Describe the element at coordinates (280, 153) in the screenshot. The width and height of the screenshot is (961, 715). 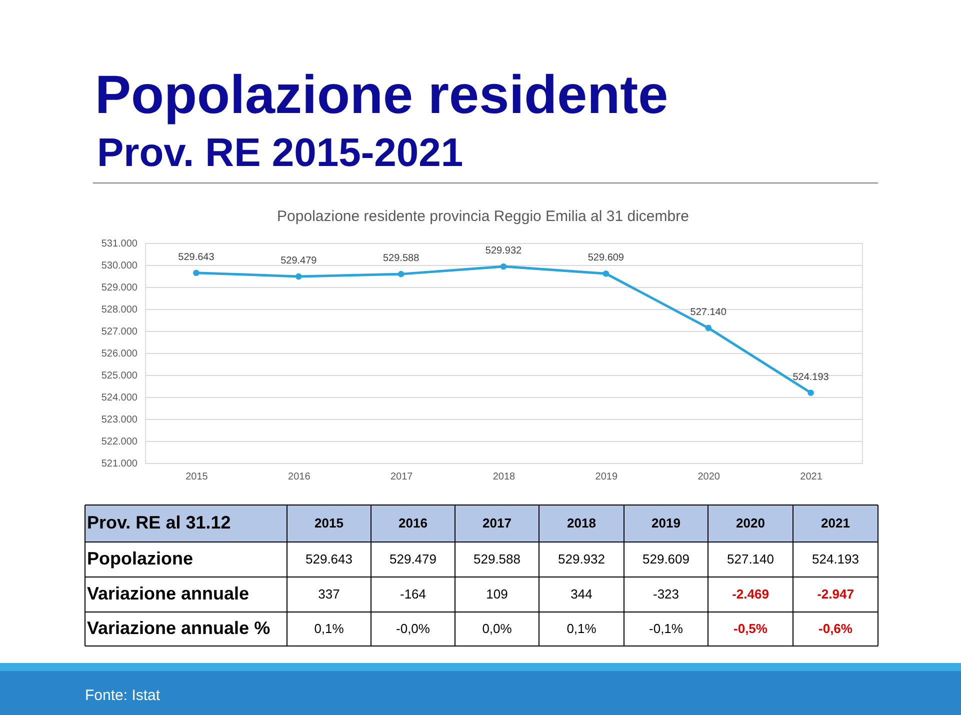
I see `chart-subtitle: Prov. RE 2015-2021` at that location.